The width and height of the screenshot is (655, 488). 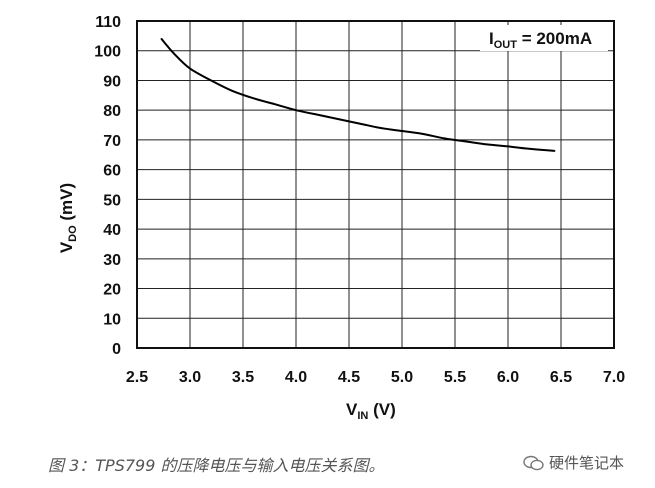 What do you see at coordinates (371, 411) in the screenshot?
I see `x-axis-title: VIN (V)` at bounding box center [371, 411].